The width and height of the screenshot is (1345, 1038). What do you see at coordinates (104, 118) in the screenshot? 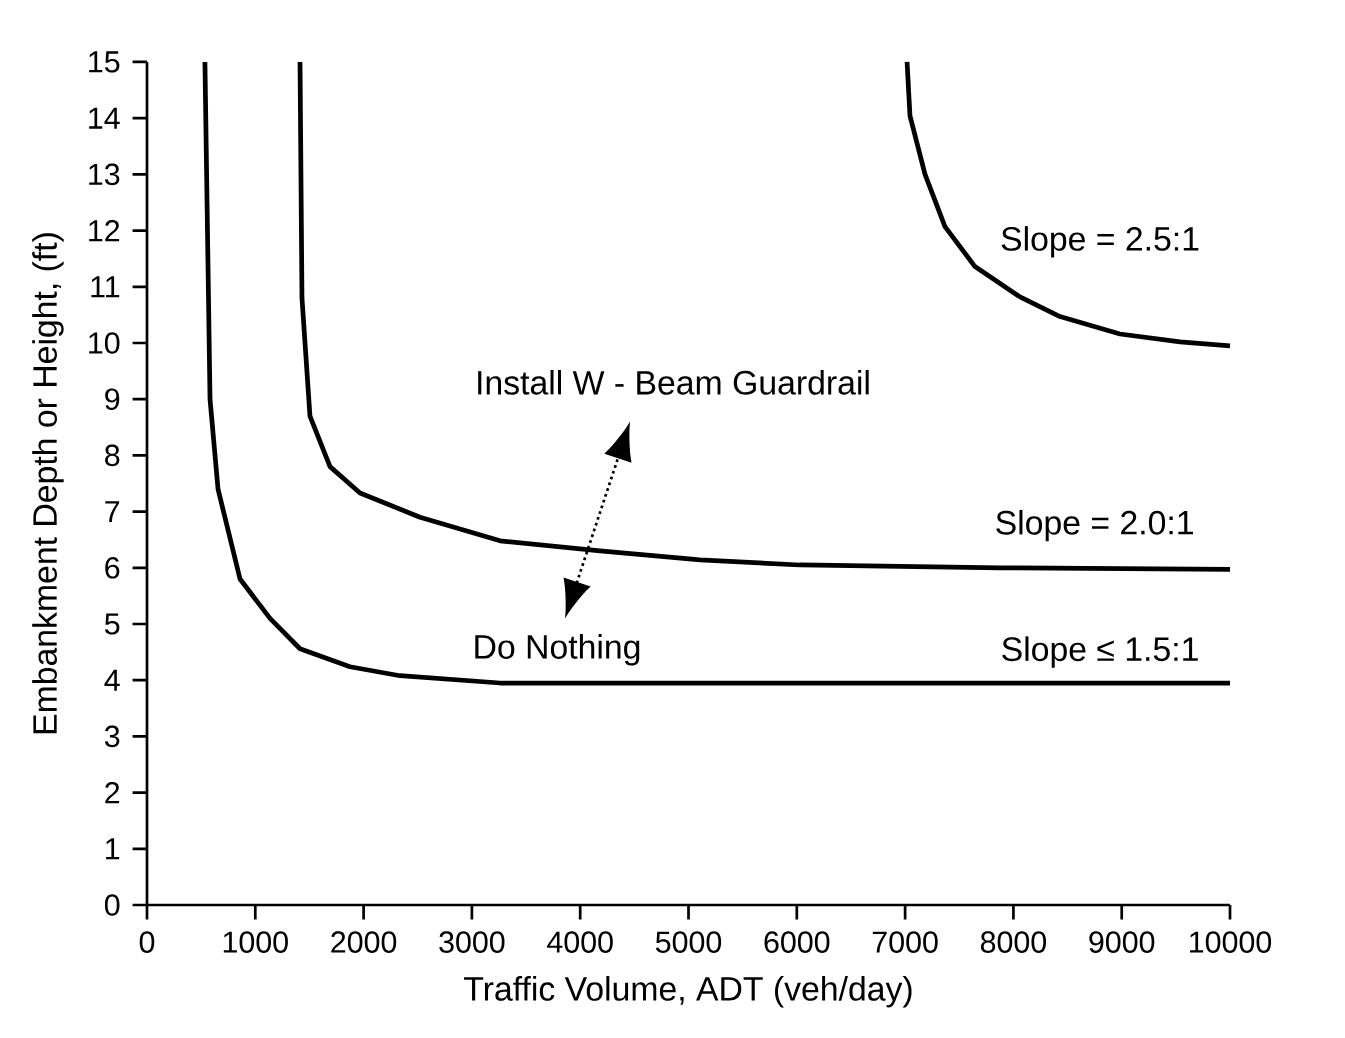
I see `y-tick-label: 14` at bounding box center [104, 118].